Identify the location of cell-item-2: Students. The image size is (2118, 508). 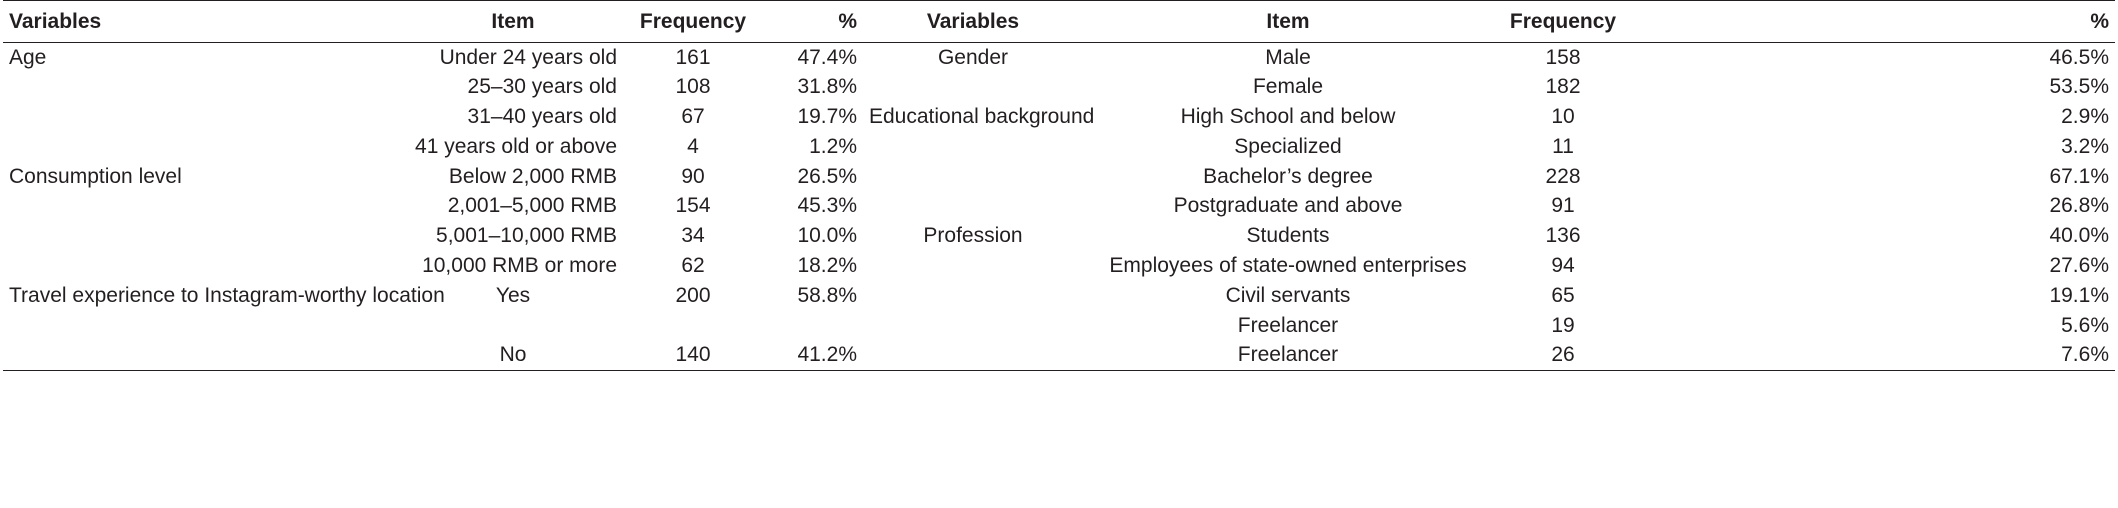
(1288, 236).